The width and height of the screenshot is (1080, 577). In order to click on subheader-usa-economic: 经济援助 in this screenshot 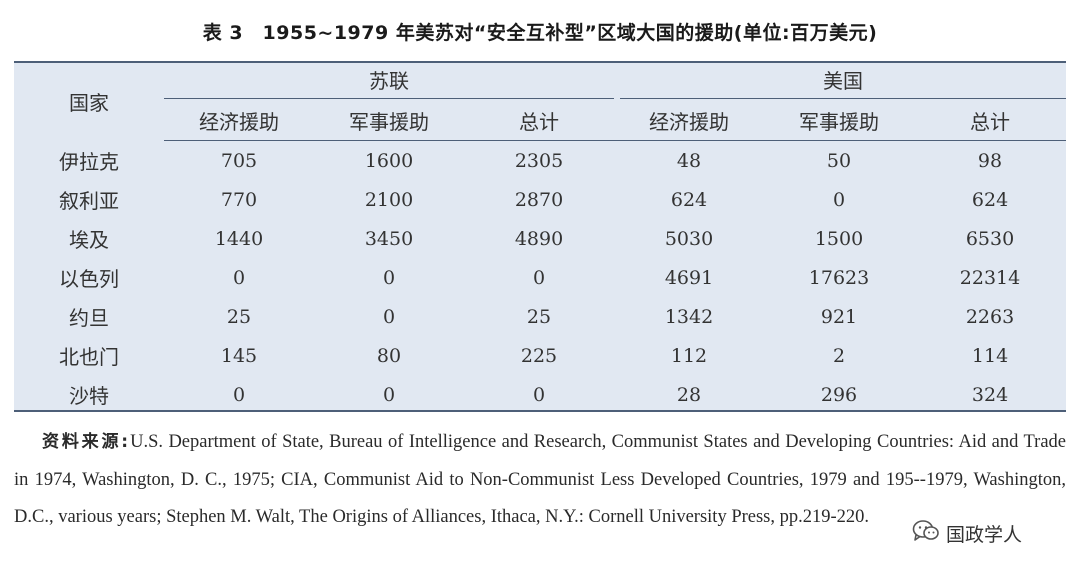, I will do `click(689, 121)`.